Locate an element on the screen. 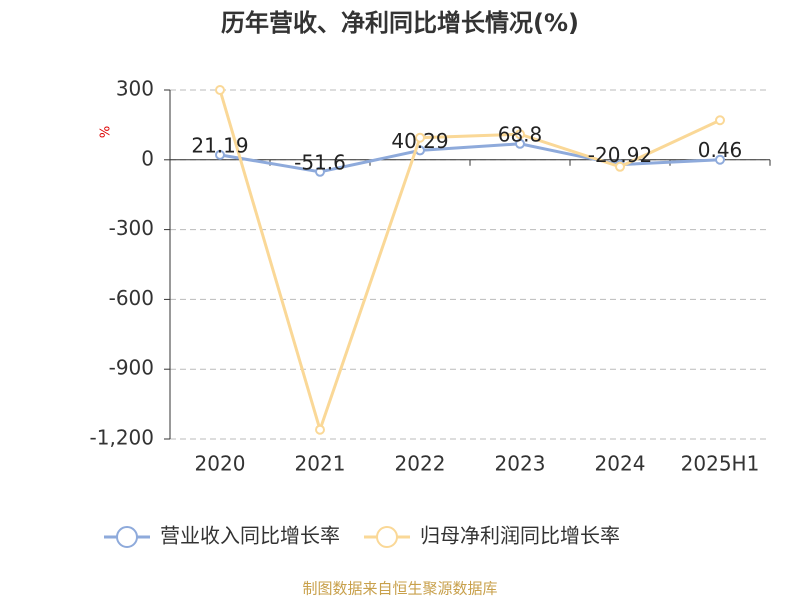 The width and height of the screenshot is (800, 600). data-label: 40.29 is located at coordinates (419, 141).